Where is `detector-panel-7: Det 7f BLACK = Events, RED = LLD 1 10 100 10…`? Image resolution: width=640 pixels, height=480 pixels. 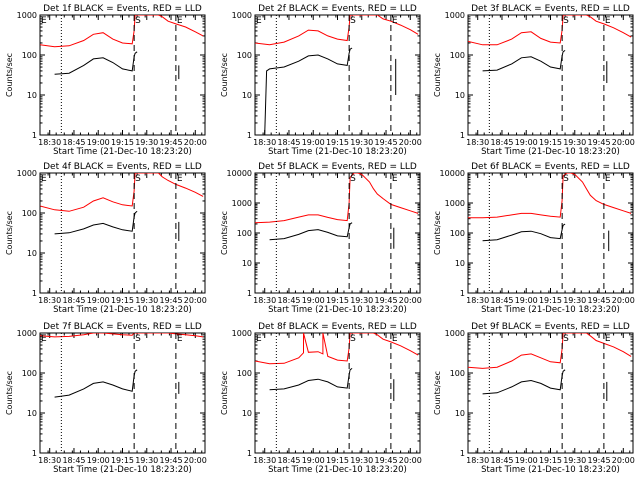 detector-panel-7: Det 7f BLACK = Events, RED = LLD 1 10 100 10… is located at coordinates (106, 398).